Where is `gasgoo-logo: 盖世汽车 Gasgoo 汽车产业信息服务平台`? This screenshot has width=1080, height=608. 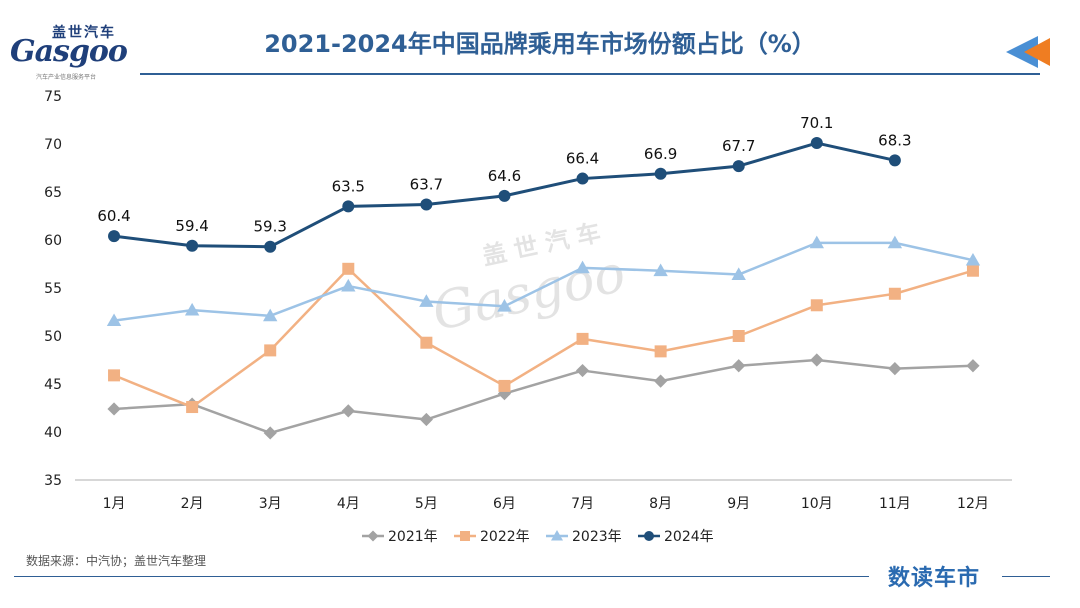
gasgoo-logo: 盖世汽车 Gasgoo 汽车产业信息服务平台 is located at coordinates (73, 52).